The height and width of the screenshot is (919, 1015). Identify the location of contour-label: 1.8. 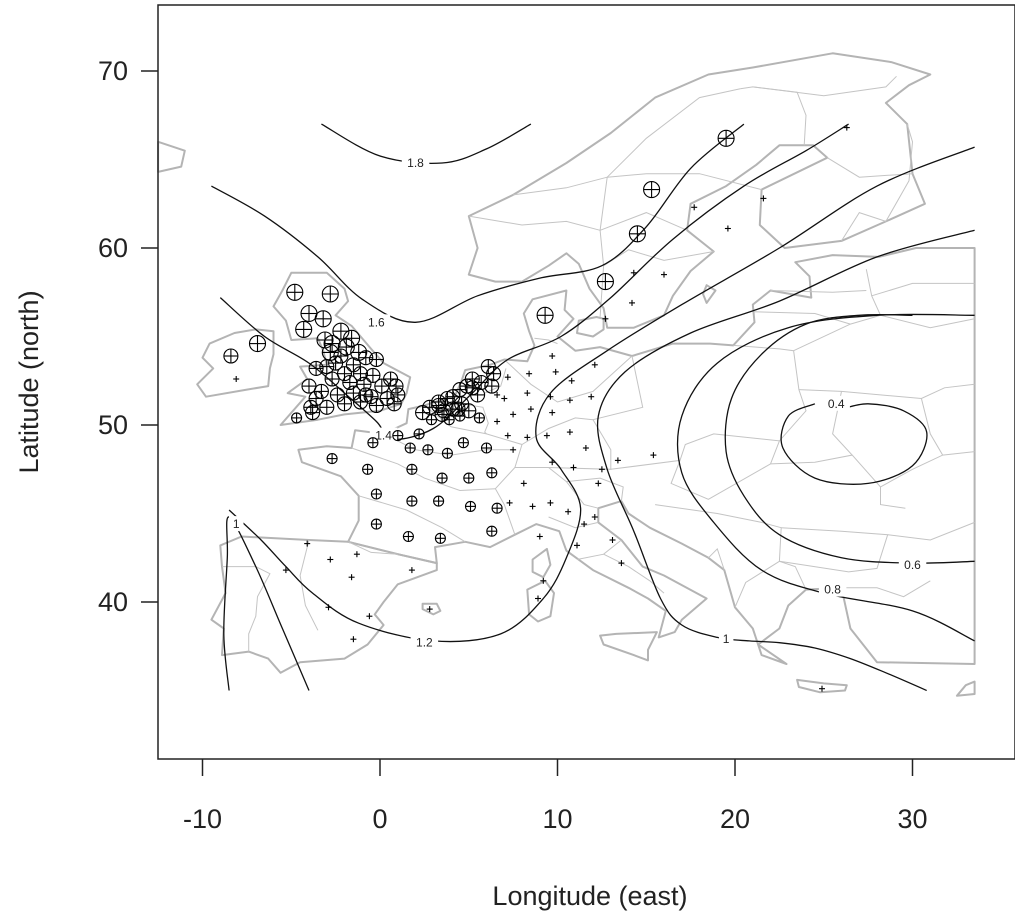
(415, 163).